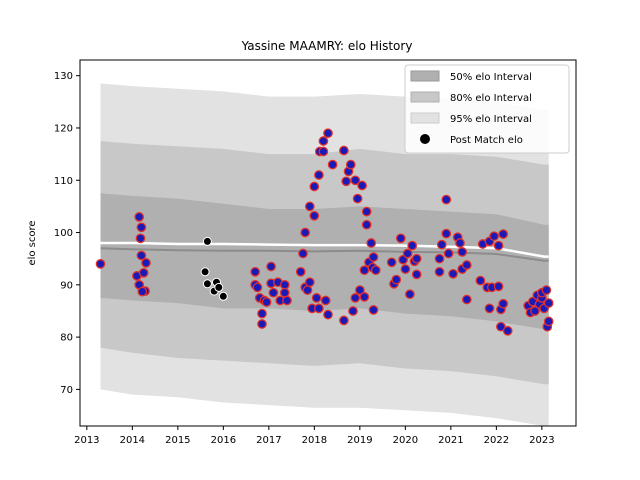 The height and width of the screenshot is (480, 640). What do you see at coordinates (32, 242) in the screenshot?
I see `y-axis-title: elo score` at bounding box center [32, 242].